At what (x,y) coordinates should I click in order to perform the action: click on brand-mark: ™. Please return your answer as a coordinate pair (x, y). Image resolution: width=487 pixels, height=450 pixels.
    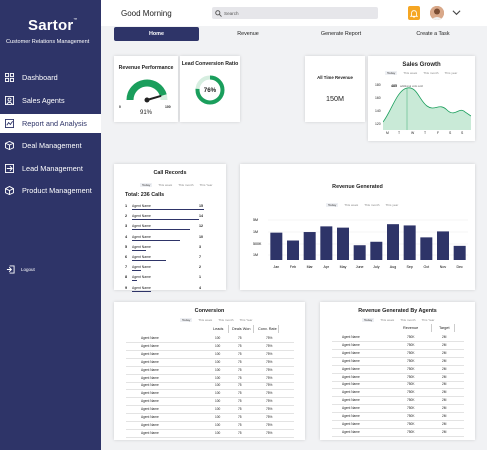
    Looking at the image, I should click on (75, 19).